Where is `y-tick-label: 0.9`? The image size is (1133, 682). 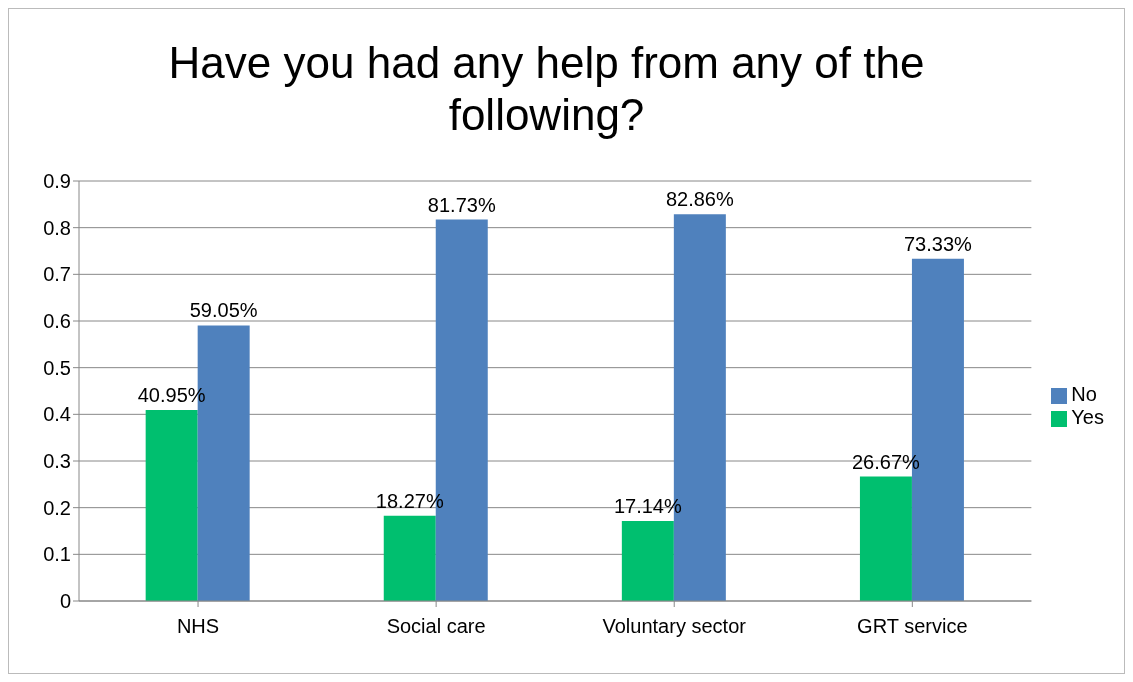 y-tick-label: 0.9 is located at coordinates (57, 181).